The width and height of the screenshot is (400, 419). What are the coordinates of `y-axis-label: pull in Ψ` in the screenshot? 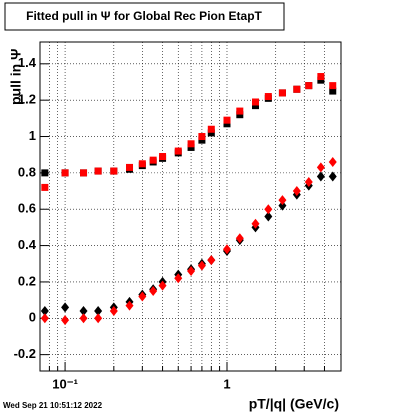 It's located at (16, 77).